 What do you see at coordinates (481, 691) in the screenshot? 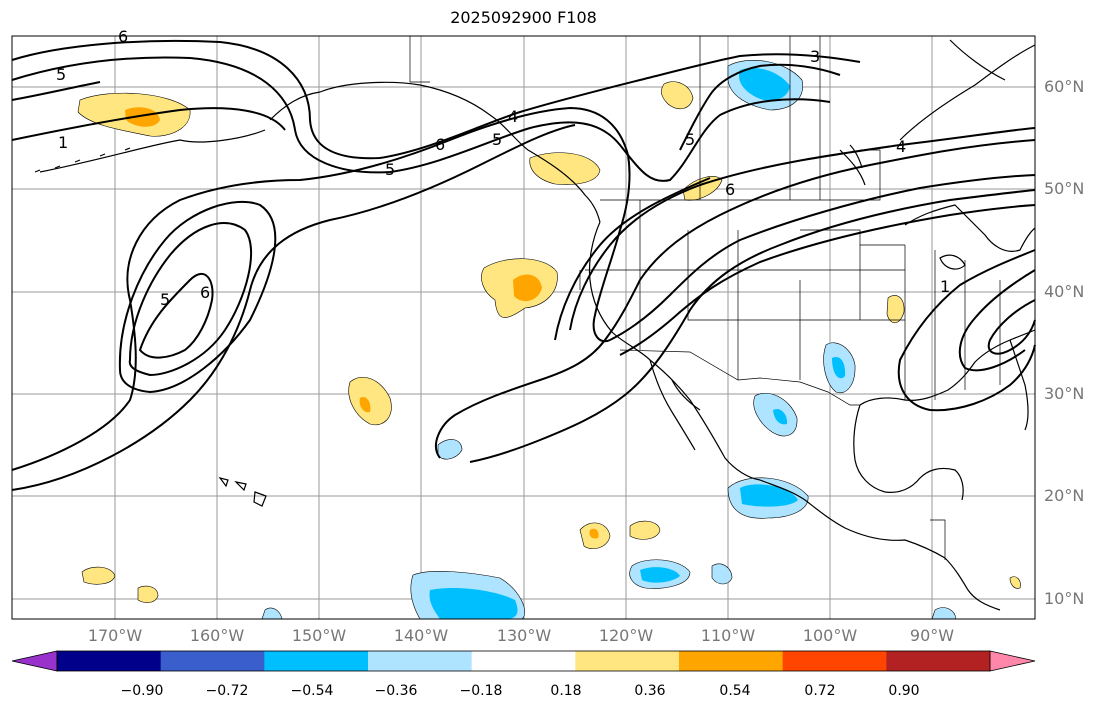
I see `colorbar-tick-label: −0.18` at bounding box center [481, 691].